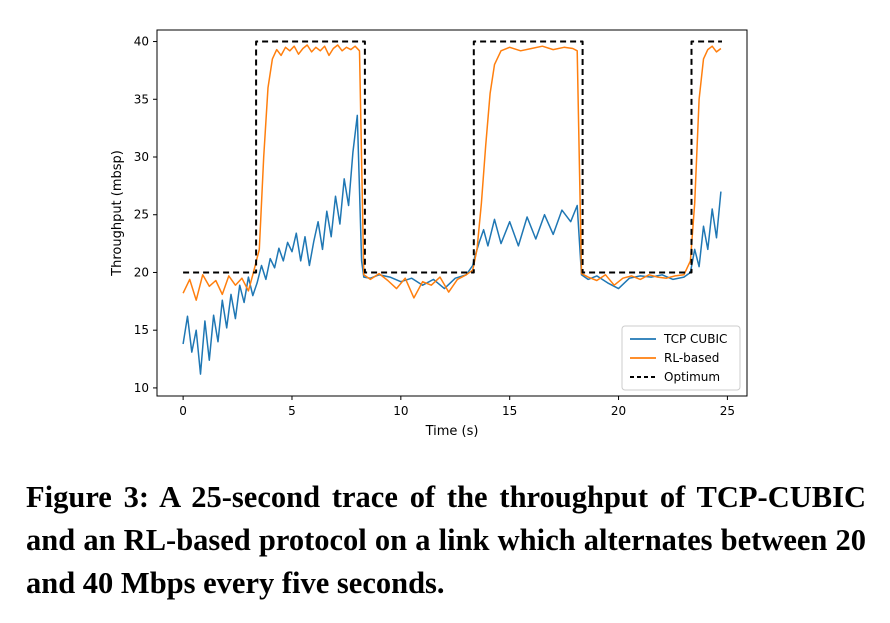  What do you see at coordinates (141, 330) in the screenshot?
I see `y-tick-label: 15` at bounding box center [141, 330].